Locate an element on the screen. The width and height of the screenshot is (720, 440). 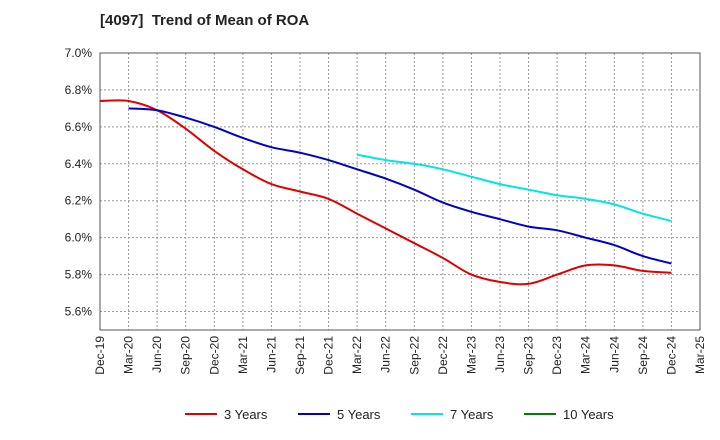
legend-label-2: 7 Years is located at coordinates (472, 414).